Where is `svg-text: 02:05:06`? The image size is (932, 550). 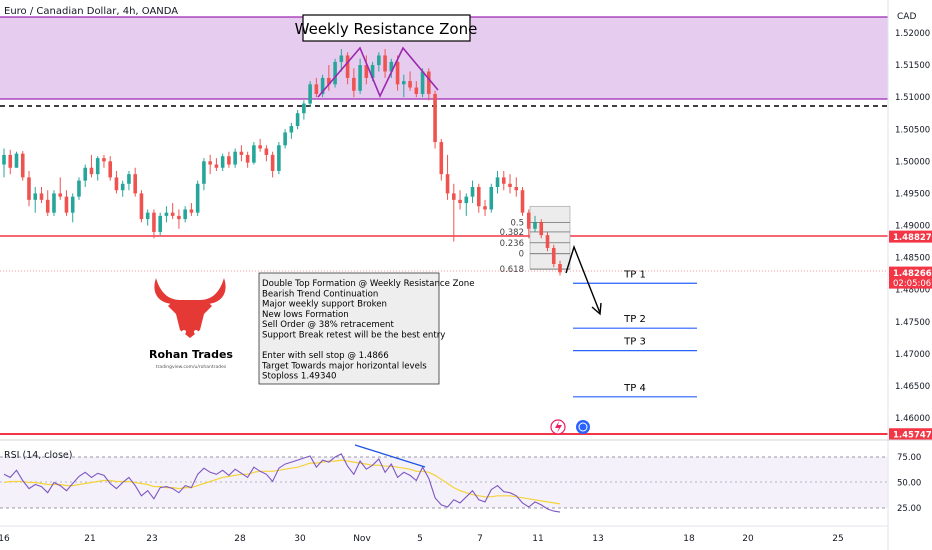 svg-text: 02:05:06 is located at coordinates (912, 284).